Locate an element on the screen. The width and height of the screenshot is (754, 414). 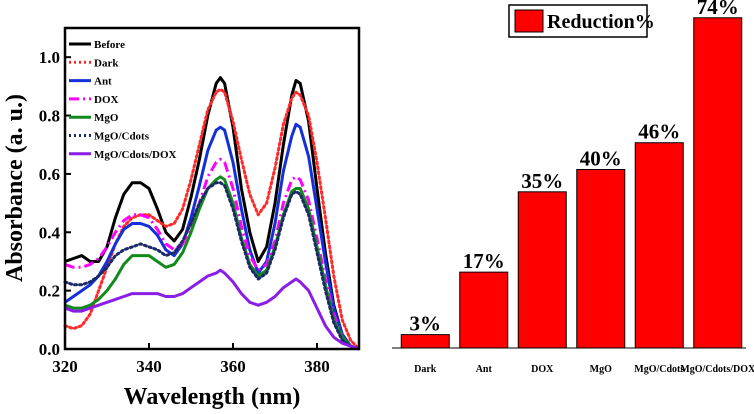
x-axis-title: Wavelength (nm) is located at coordinates (212, 397).